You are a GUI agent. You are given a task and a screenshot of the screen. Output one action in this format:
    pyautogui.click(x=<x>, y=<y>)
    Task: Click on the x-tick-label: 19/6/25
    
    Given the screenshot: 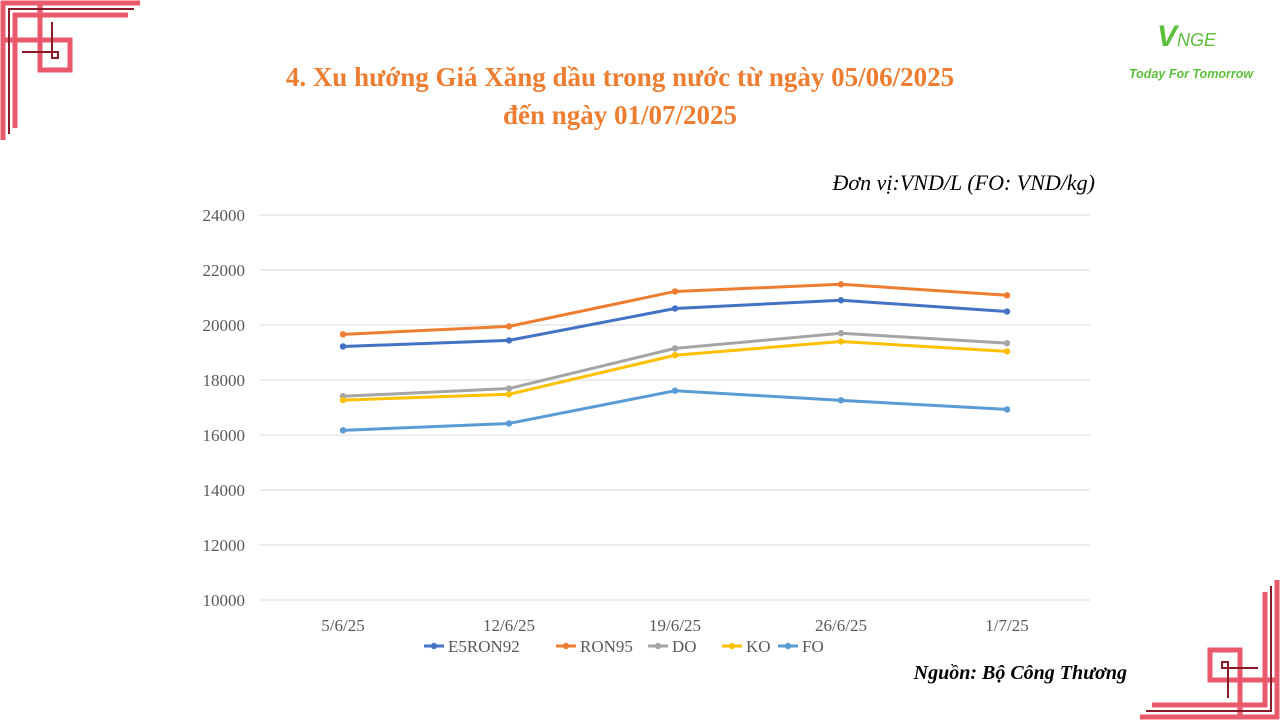 What is the action you would take?
    pyautogui.click(x=675, y=625)
    